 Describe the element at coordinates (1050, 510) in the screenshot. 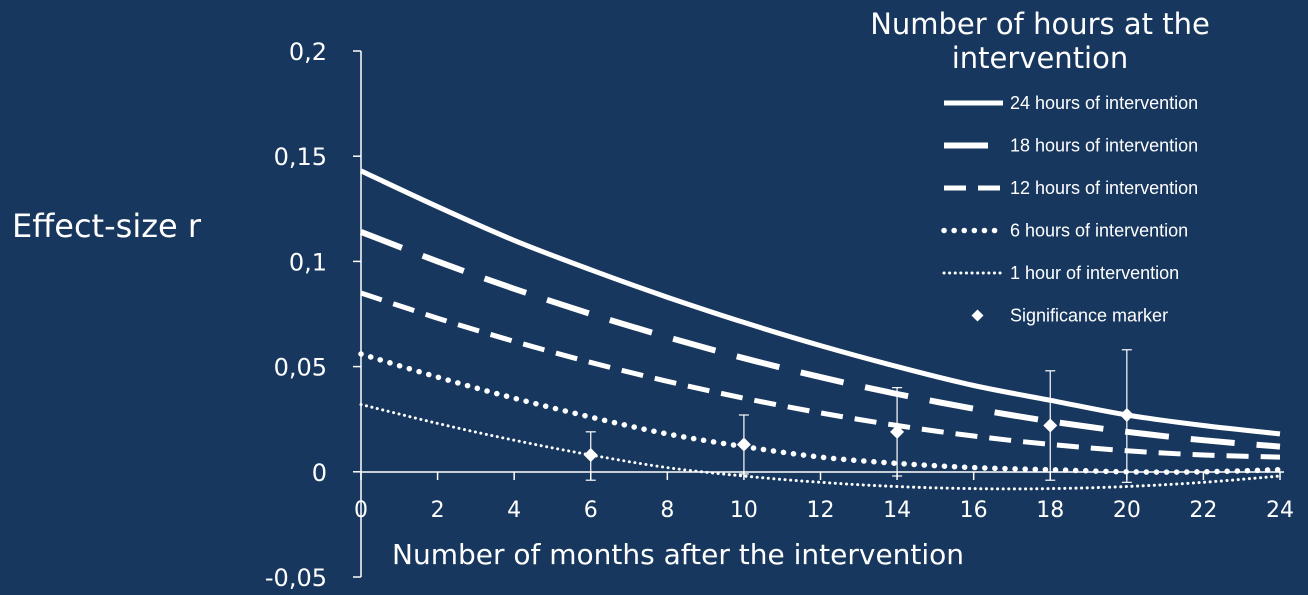

I see `x-tick-label: 18` at that location.